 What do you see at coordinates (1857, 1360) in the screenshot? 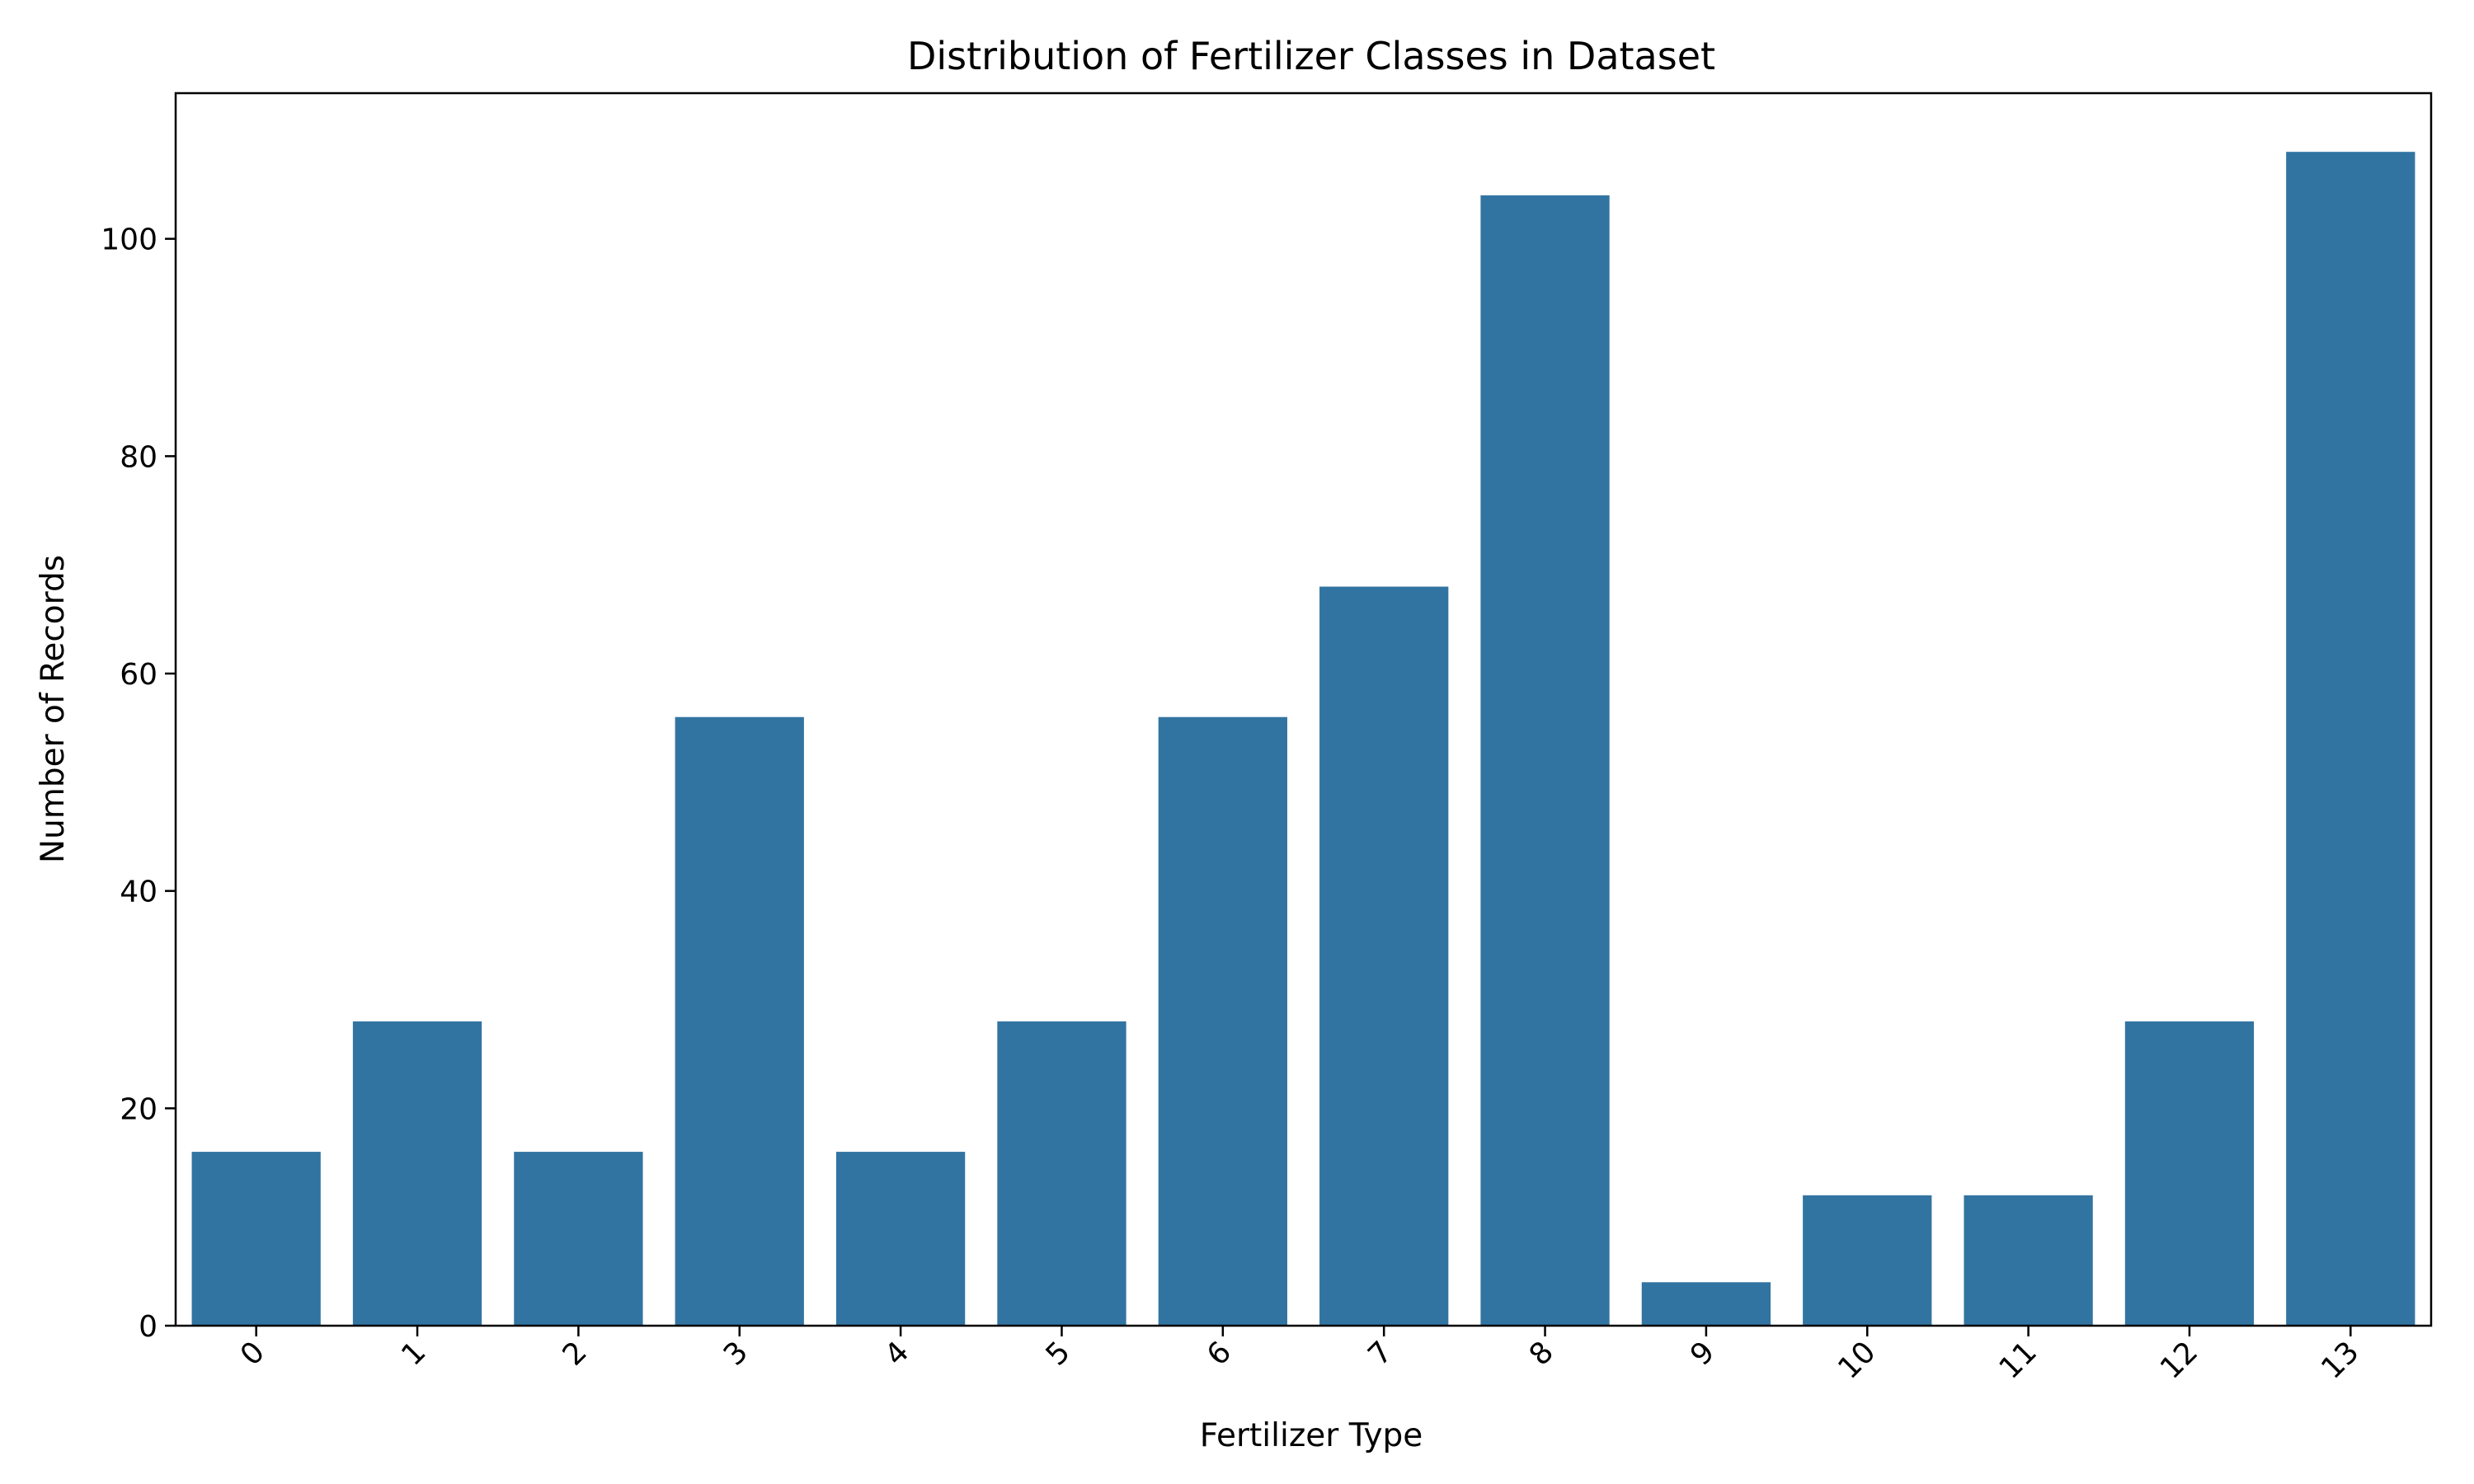
I see `x-tick-label: 10` at bounding box center [1857, 1360].